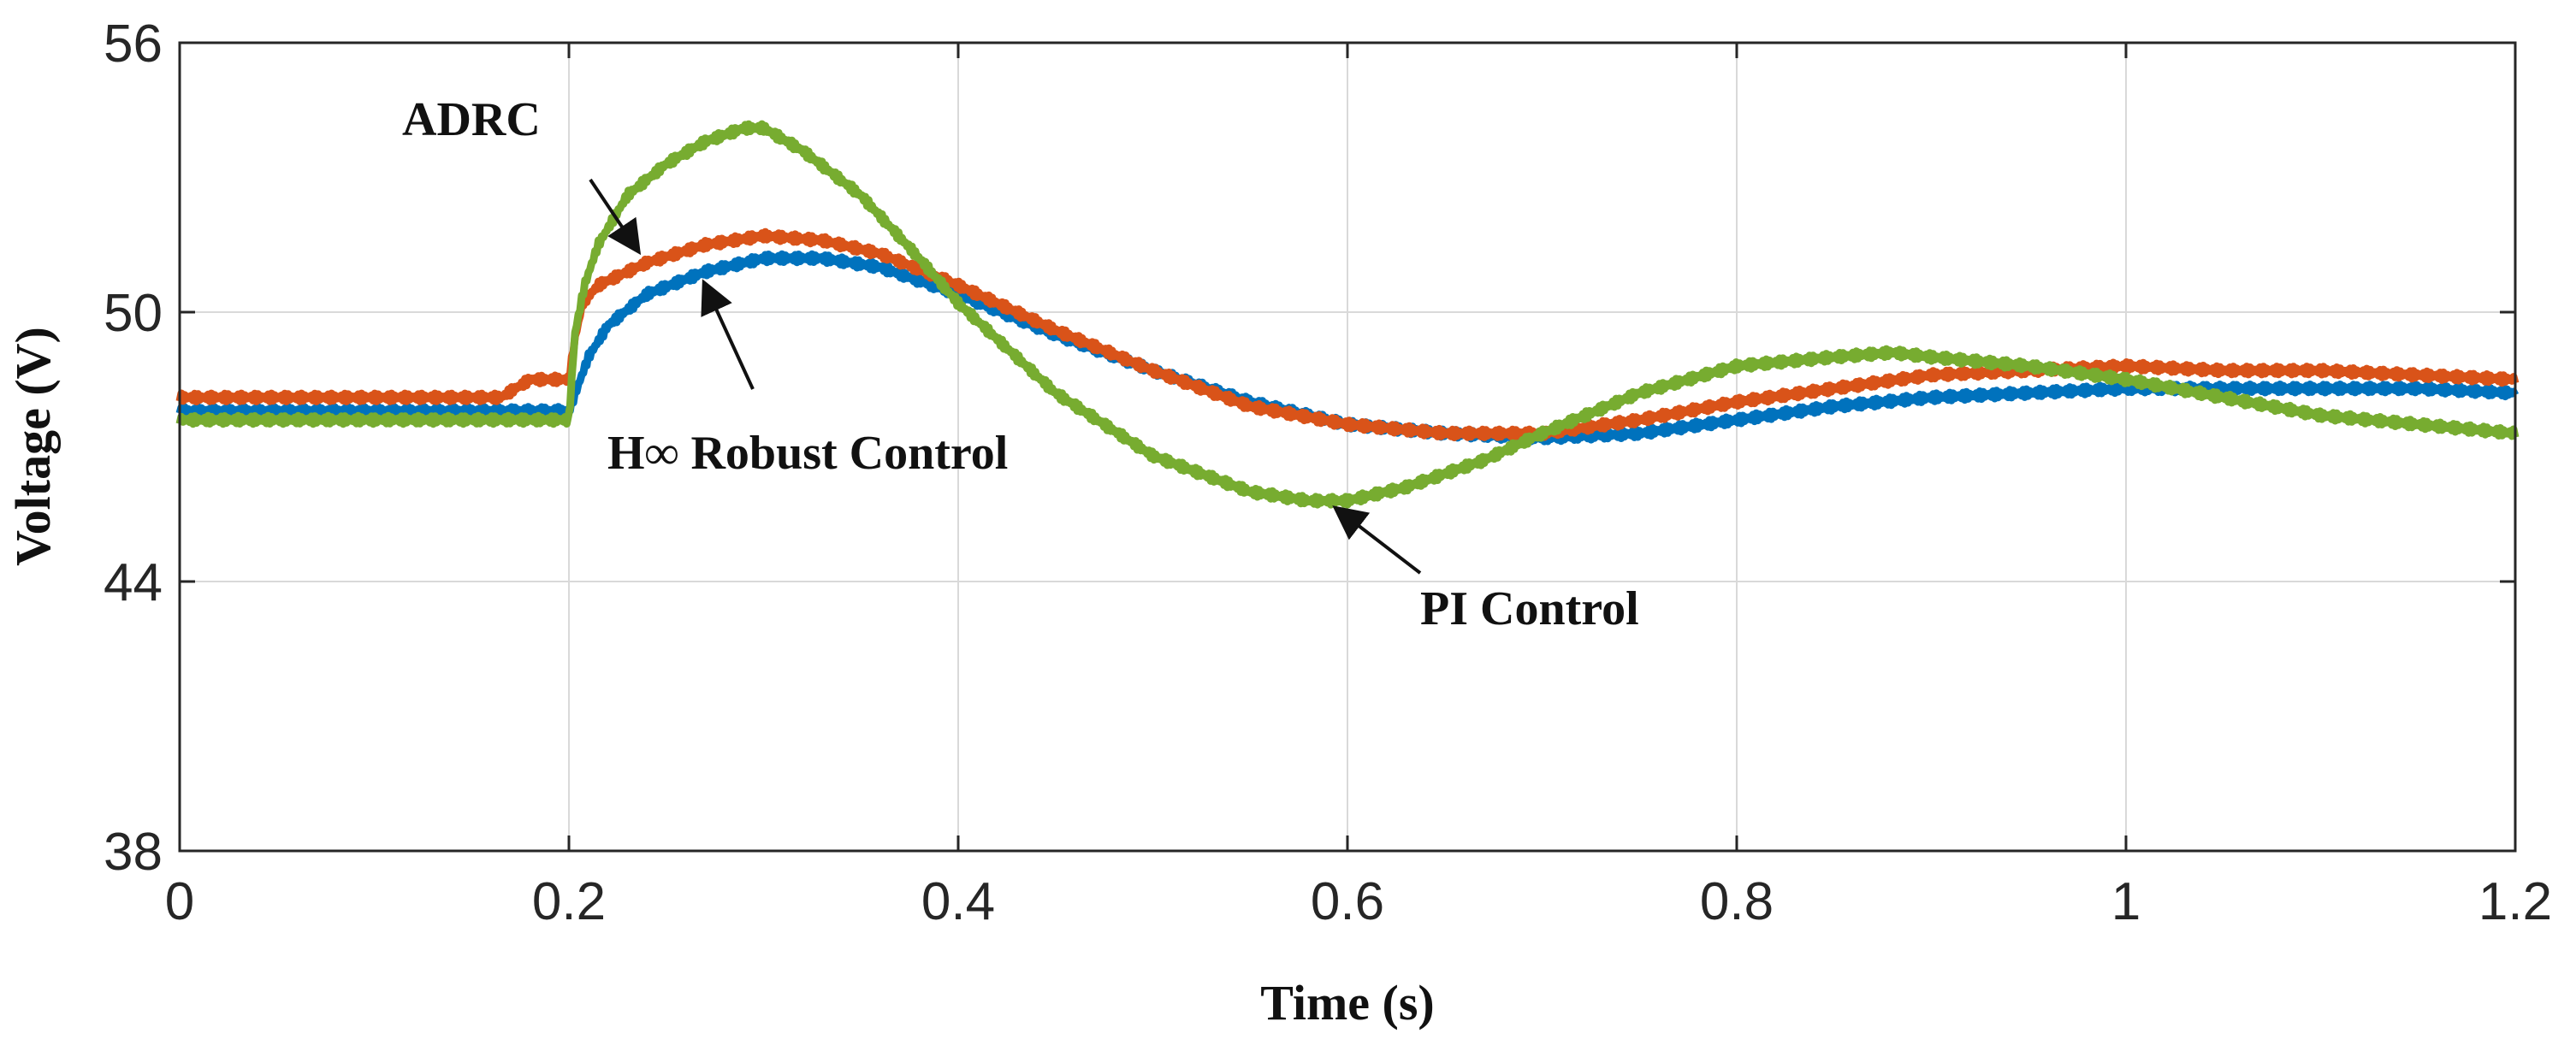 The image size is (2576, 1051). What do you see at coordinates (1737, 901) in the screenshot?
I see `x-tick-label: 0.8` at bounding box center [1737, 901].